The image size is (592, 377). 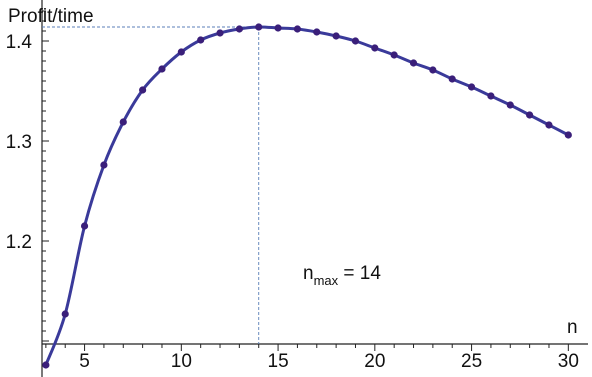 What do you see at coordinates (572, 327) in the screenshot?
I see `x-axis-title: n` at bounding box center [572, 327].